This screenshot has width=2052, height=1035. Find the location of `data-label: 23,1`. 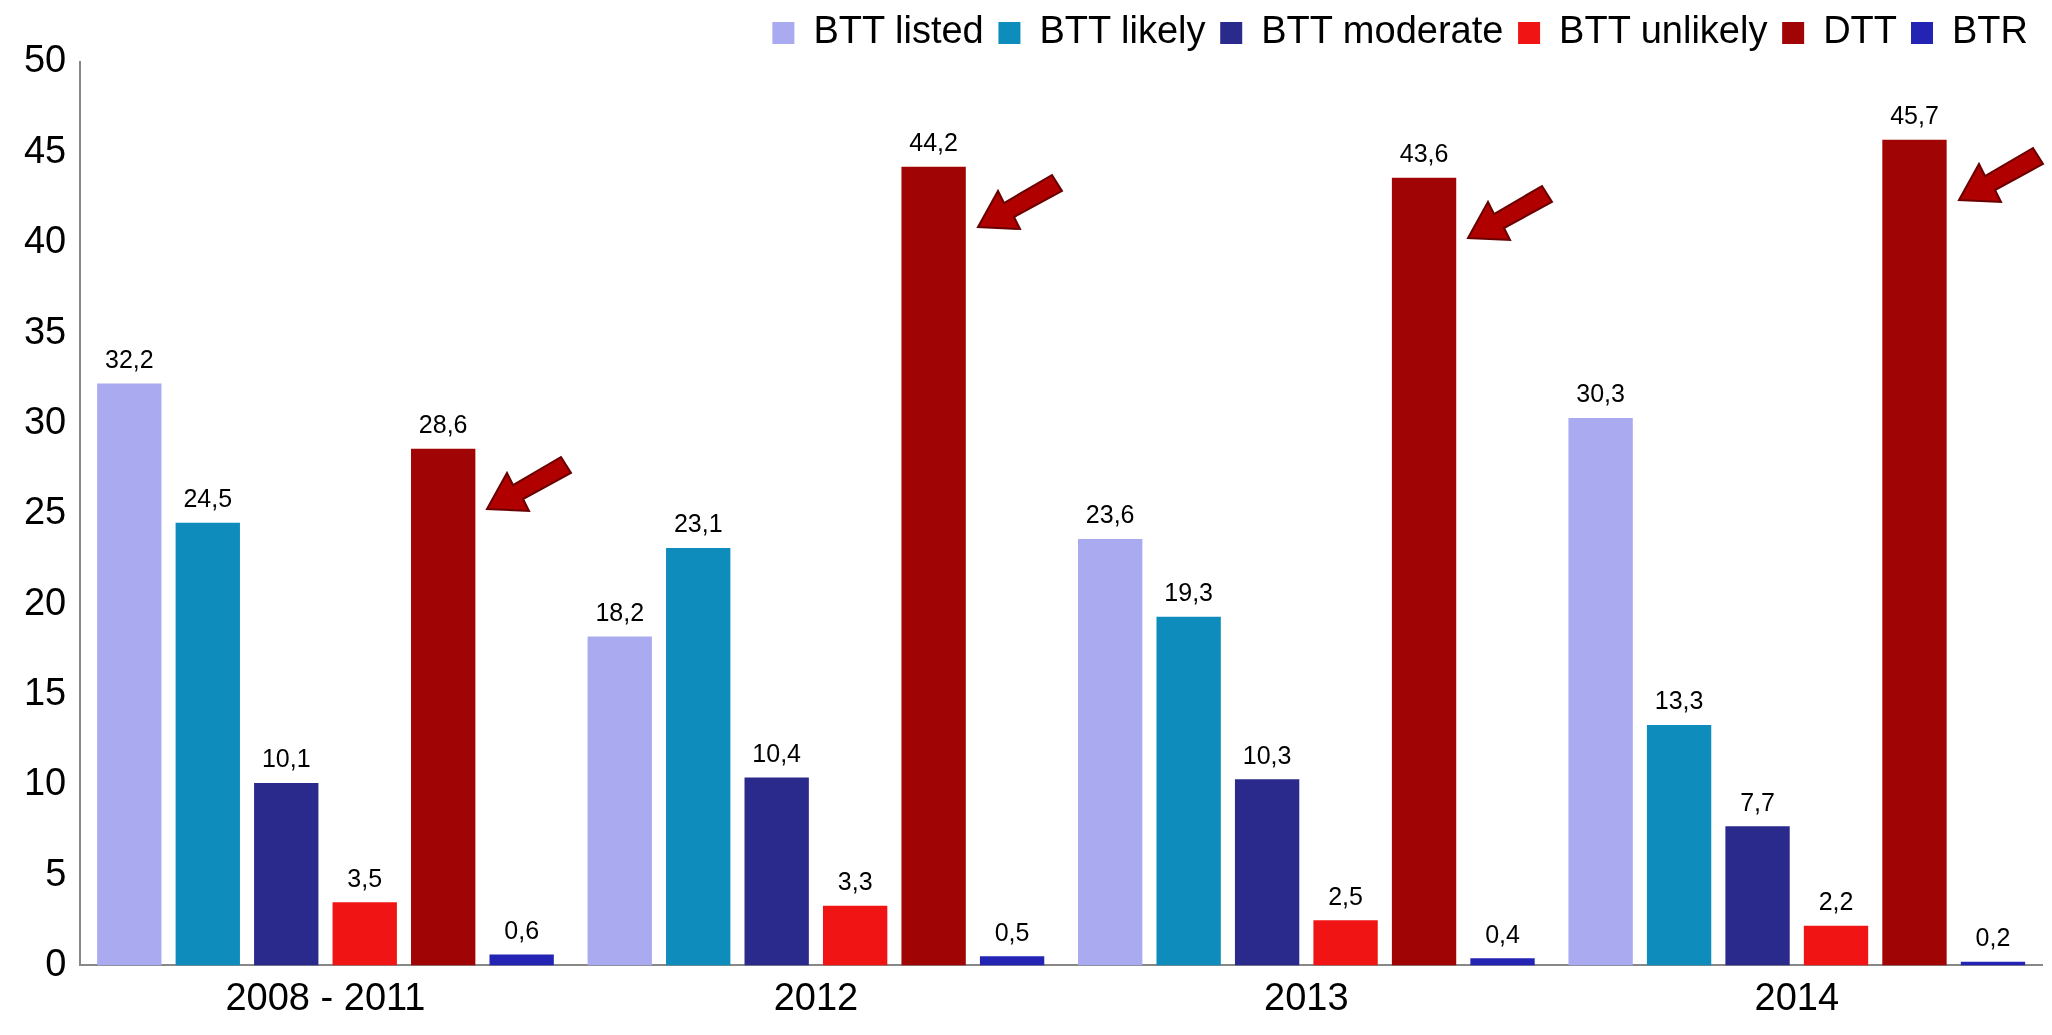

data-label: 23,1 is located at coordinates (698, 523).